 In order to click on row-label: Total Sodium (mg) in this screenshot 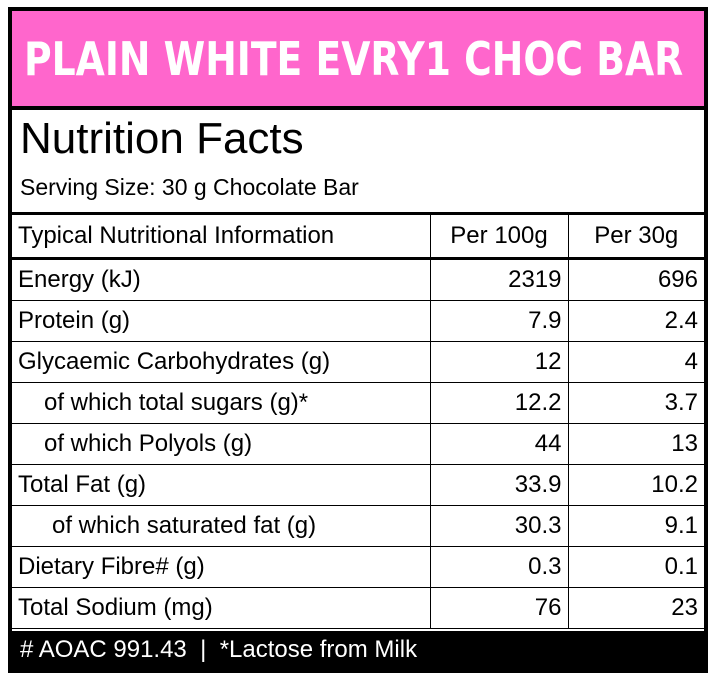, I will do `click(221, 608)`.